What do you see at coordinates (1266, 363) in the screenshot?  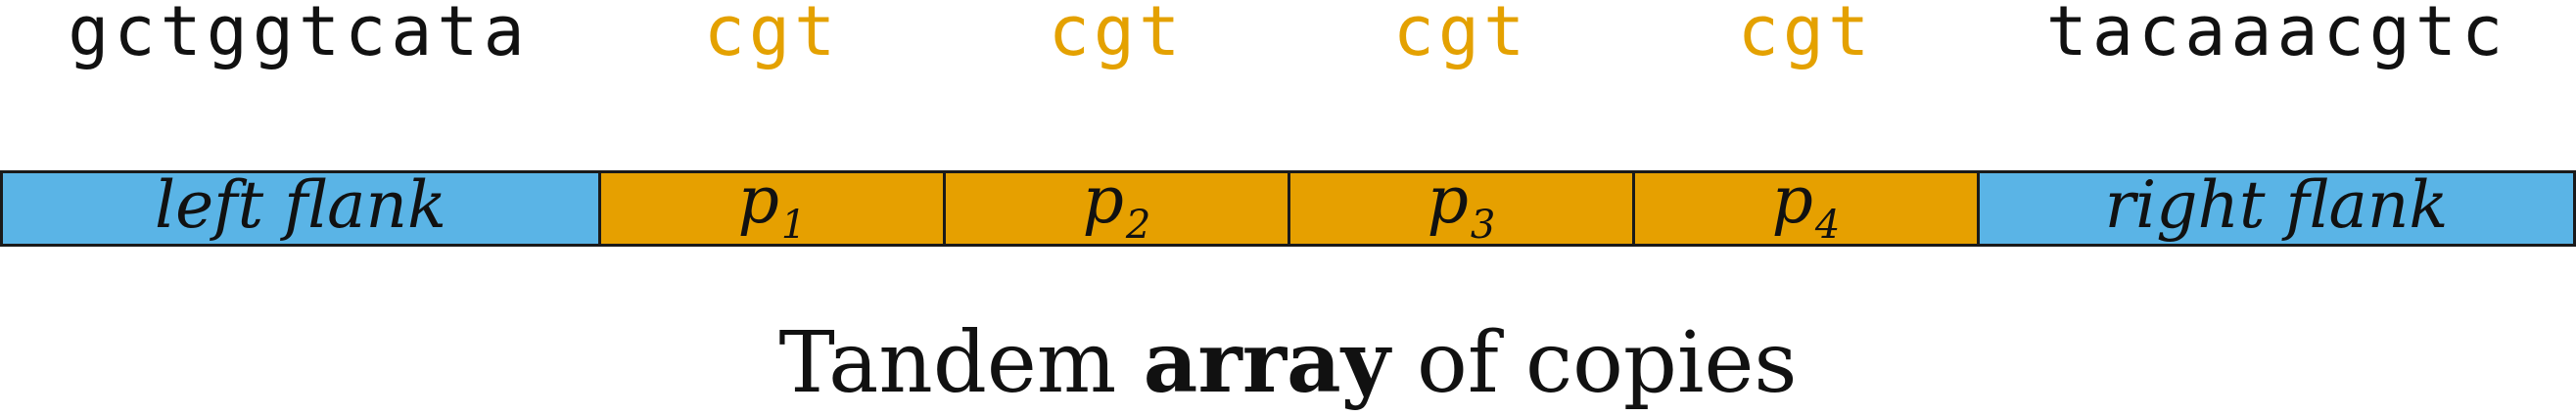 I see `caption-emphasis: array` at bounding box center [1266, 363].